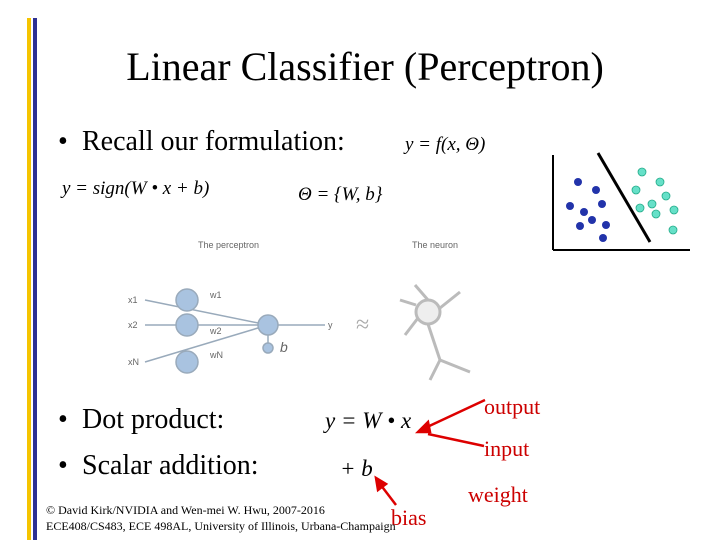 The width and height of the screenshot is (720, 540). What do you see at coordinates (408, 517) in the screenshot?
I see `annotation: bias` at bounding box center [408, 517].